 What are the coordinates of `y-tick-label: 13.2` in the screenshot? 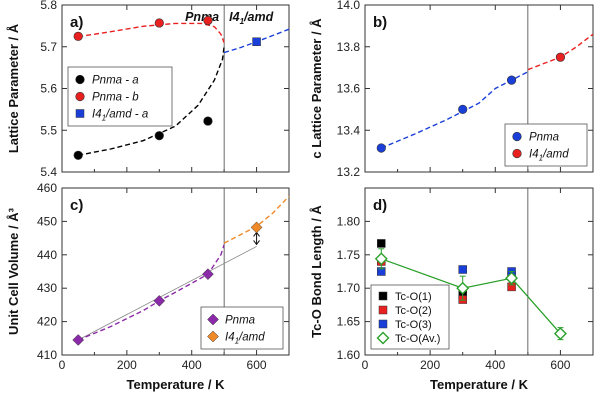 It's located at (349, 172).